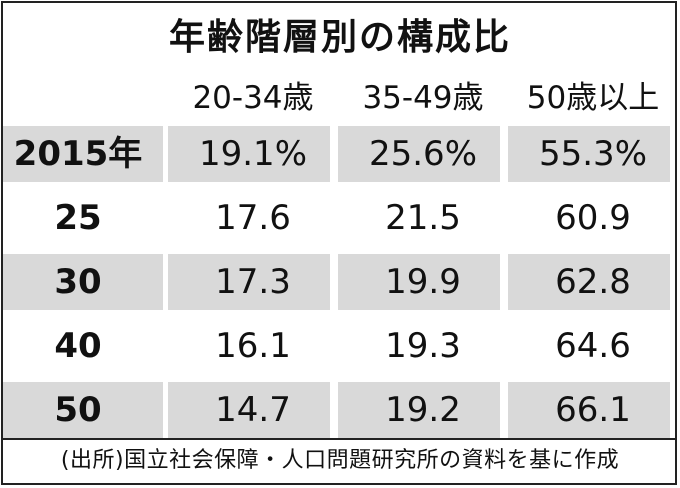  What do you see at coordinates (592, 154) in the screenshot?
I see `table-cell: 55.3%` at bounding box center [592, 154].